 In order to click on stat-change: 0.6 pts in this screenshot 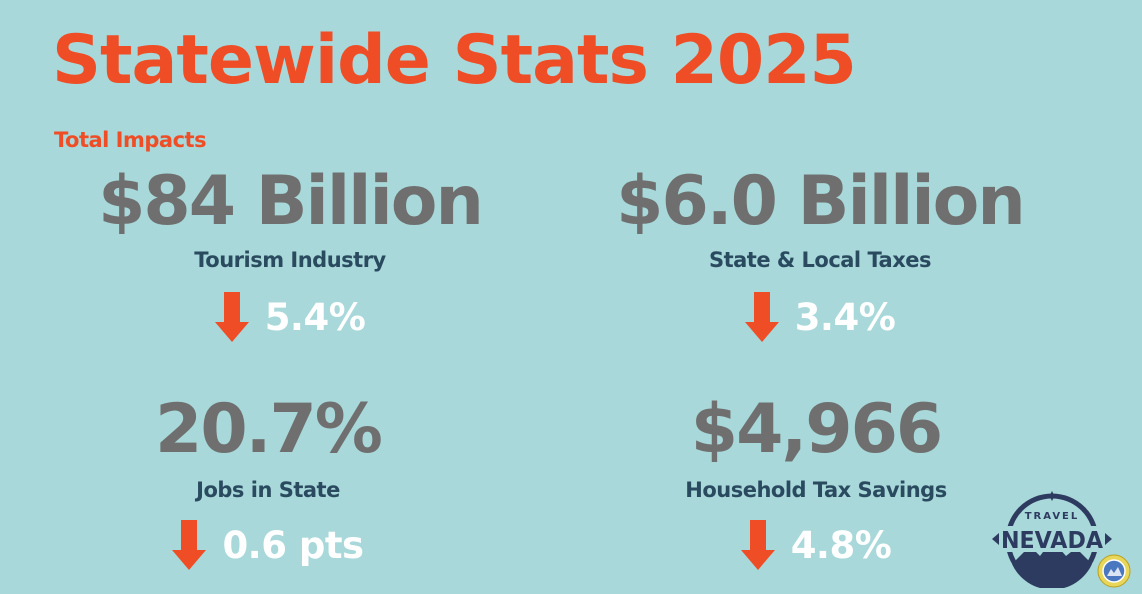, I will do `click(268, 545)`.